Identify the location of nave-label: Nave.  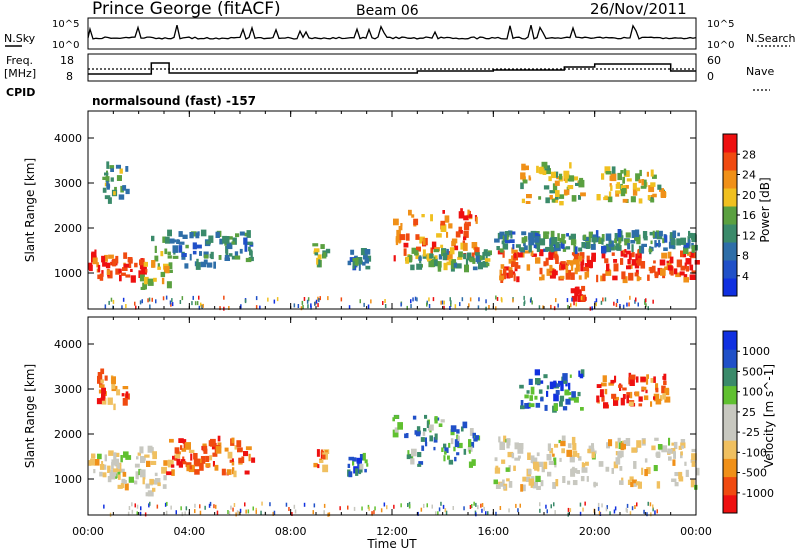
(760, 71).